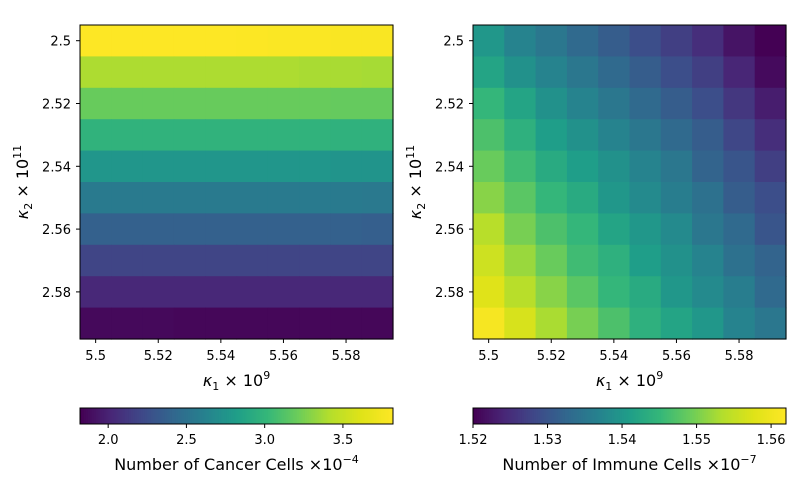  Describe the element at coordinates (208, 380) in the screenshot. I see `x-axis-label-kappa: κ` at that location.